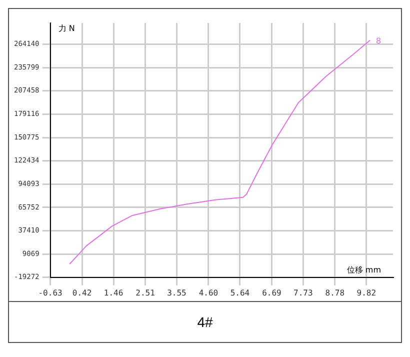 Image resolution: width=410 pixels, height=357 pixels. What do you see at coordinates (205, 322) in the screenshot?
I see `text: 4#` at bounding box center [205, 322].